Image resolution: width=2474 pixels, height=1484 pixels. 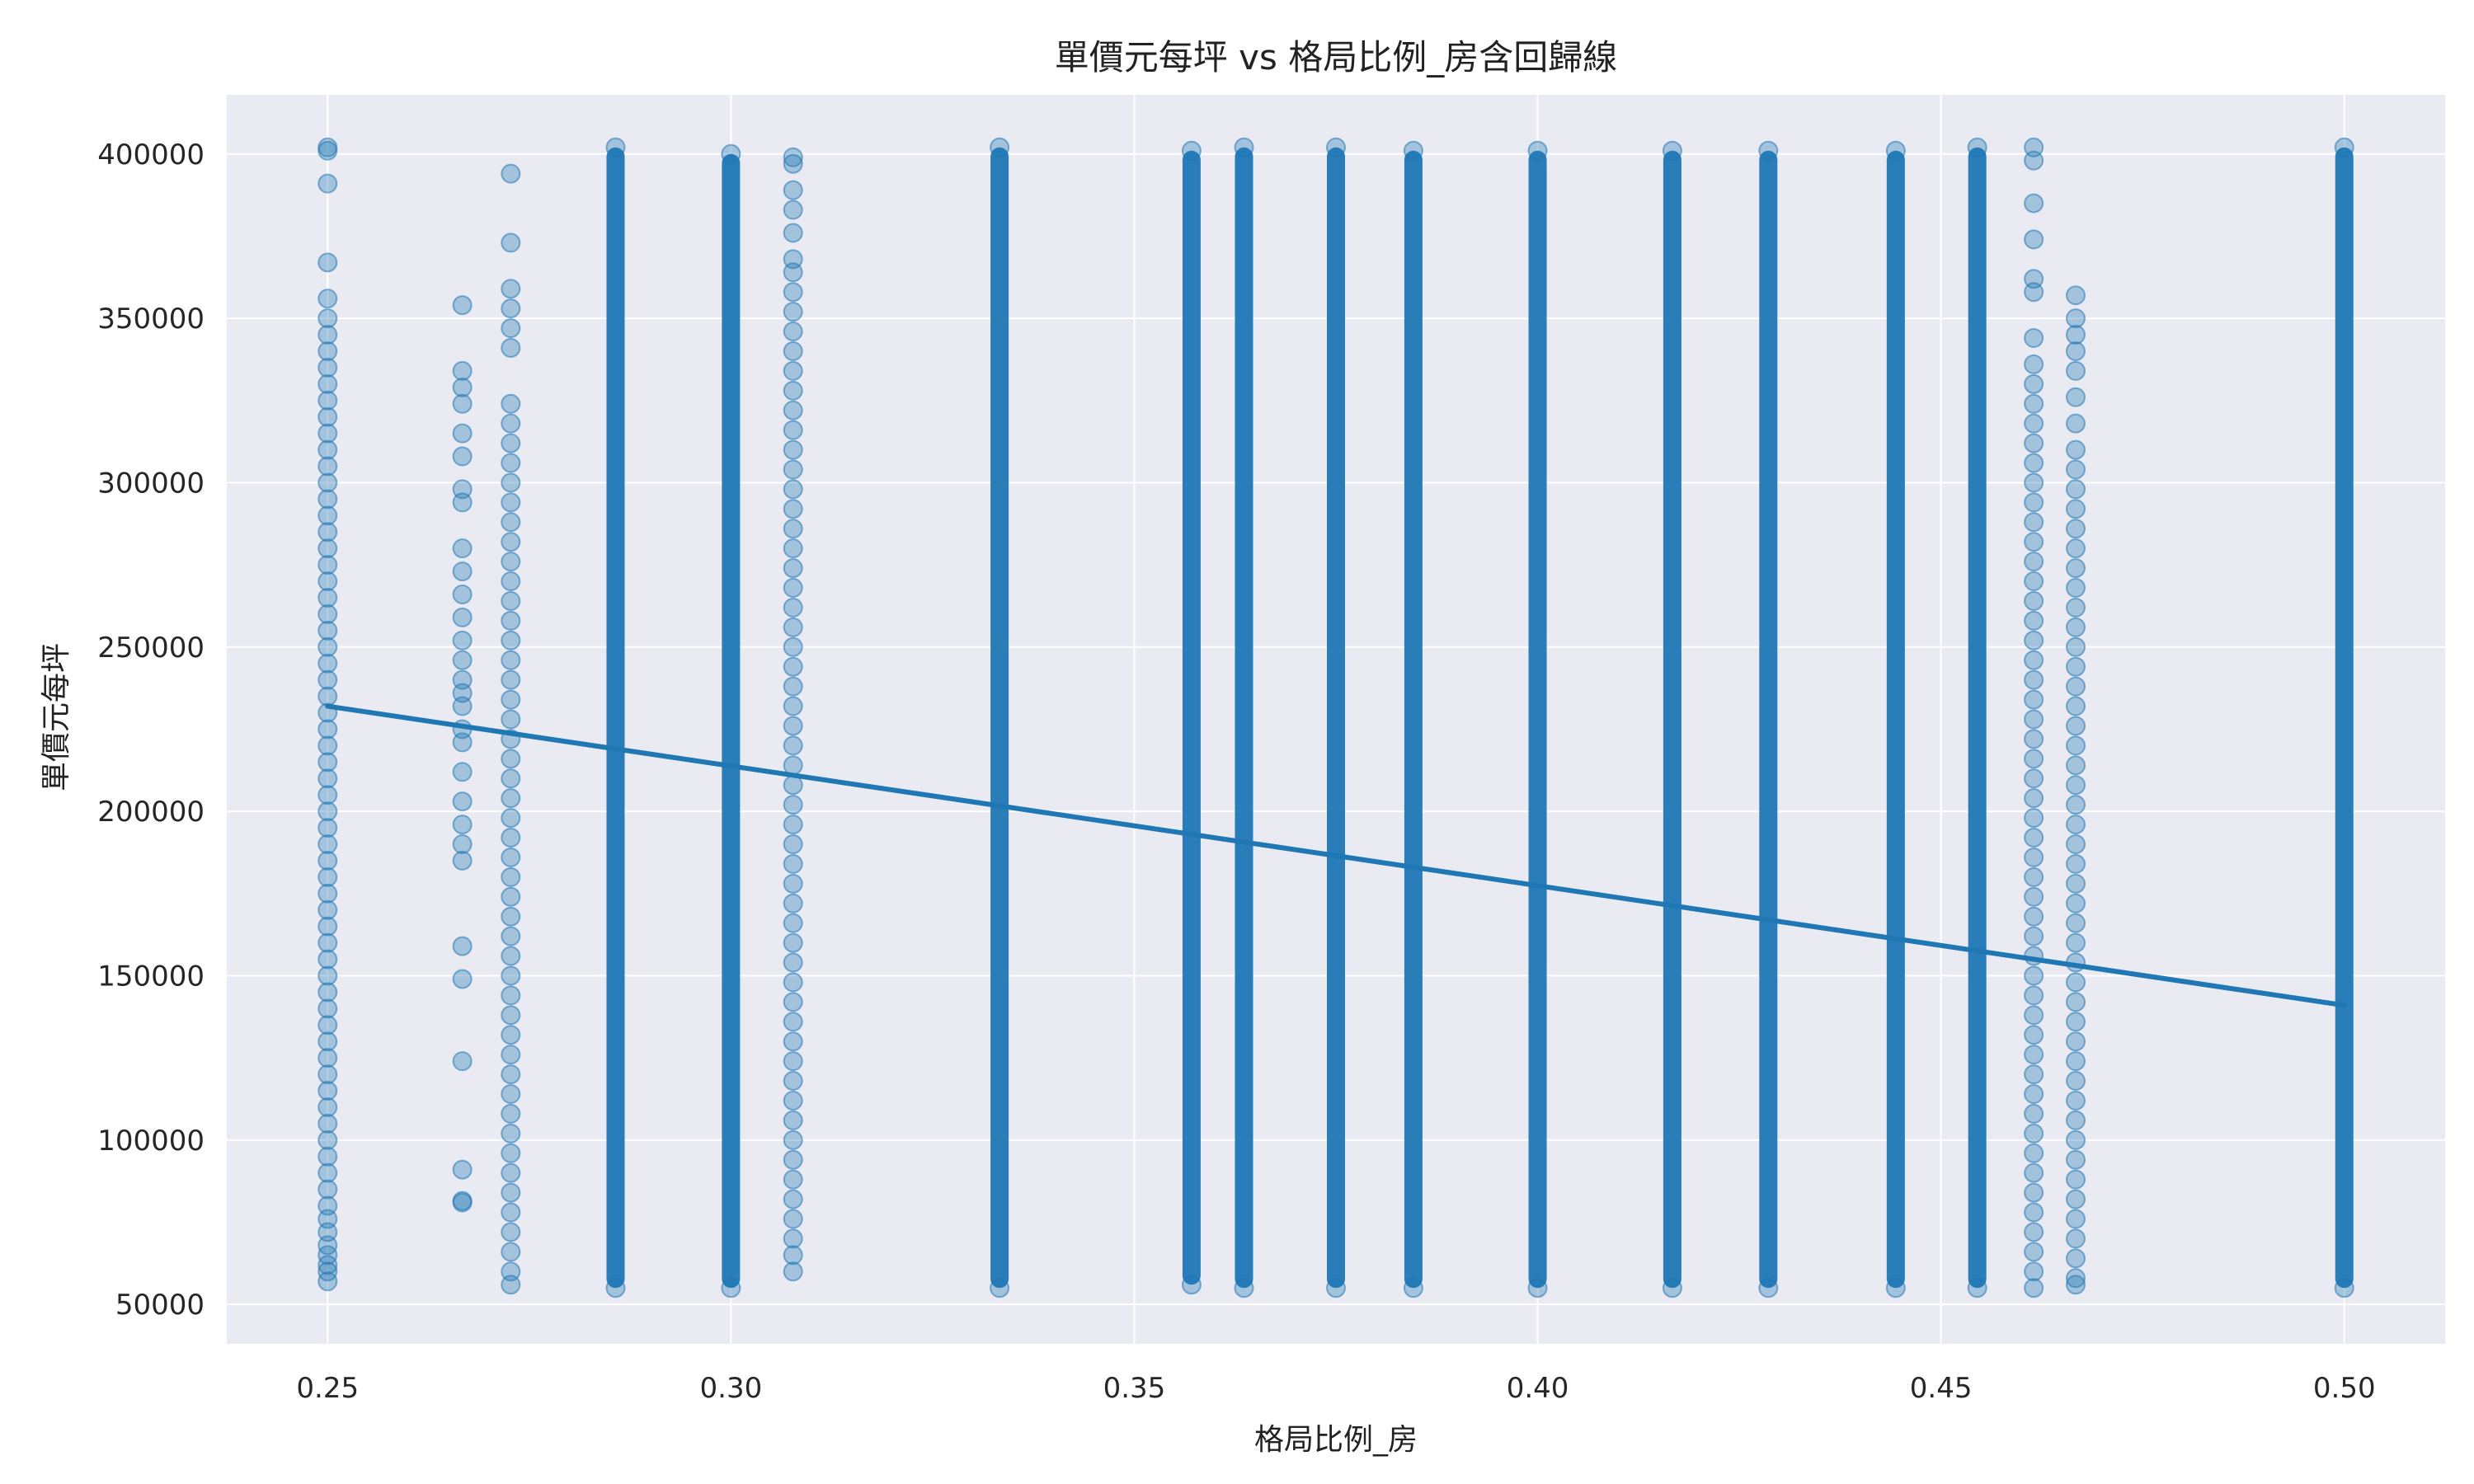 What do you see at coordinates (327, 1388) in the screenshot?
I see `x-tick-label: 0.25` at bounding box center [327, 1388].